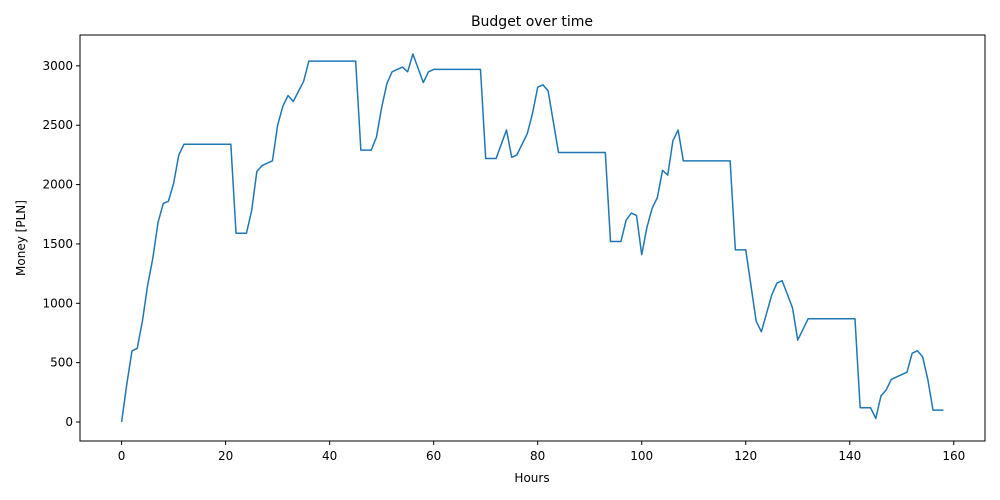 The height and width of the screenshot is (500, 1000). I want to click on x-tick-label: 40, so click(329, 456).